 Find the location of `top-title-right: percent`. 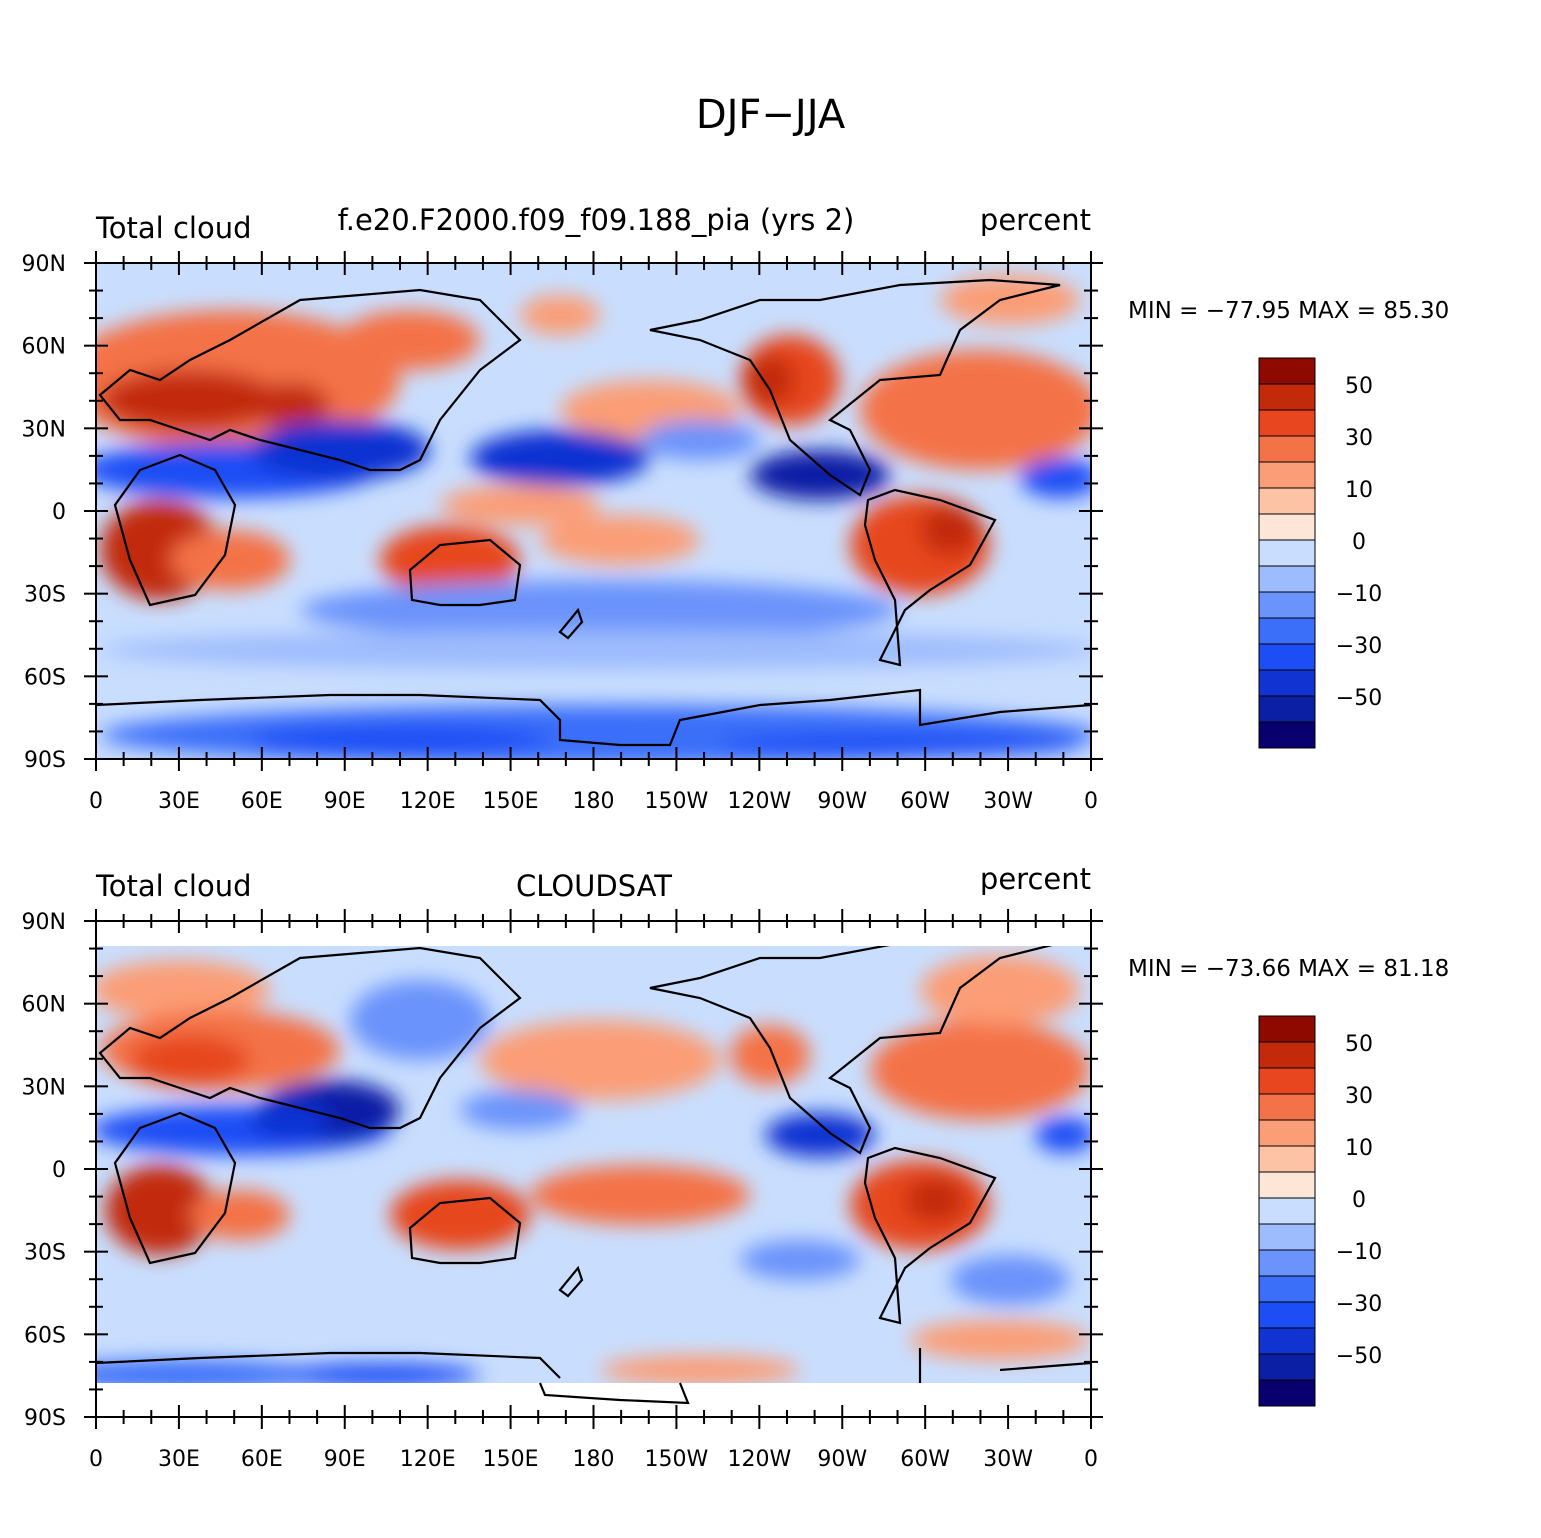

top-title-right: percent is located at coordinates (1035, 220).